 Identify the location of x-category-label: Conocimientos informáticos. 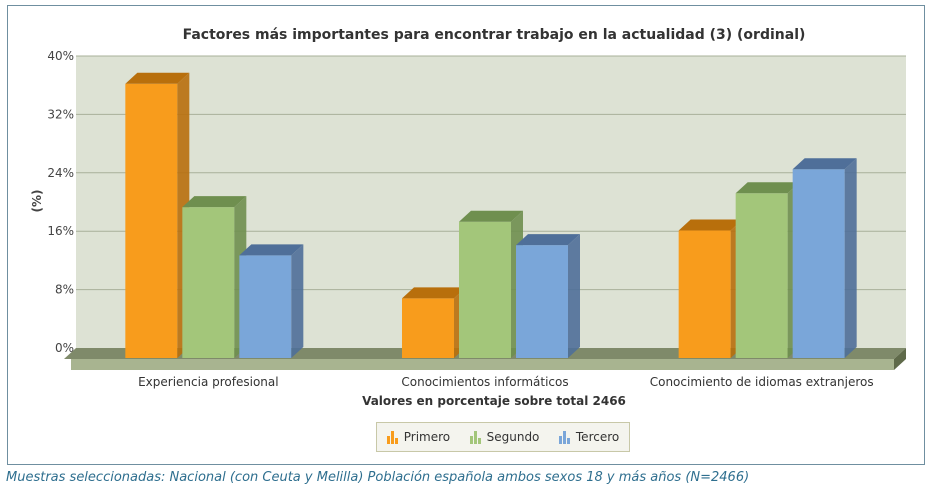
(484, 382).